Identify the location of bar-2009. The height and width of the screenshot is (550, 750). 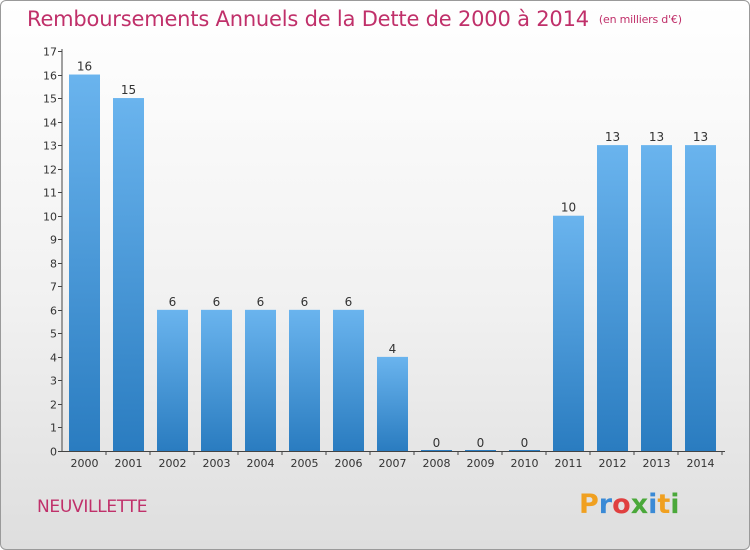
(480, 450).